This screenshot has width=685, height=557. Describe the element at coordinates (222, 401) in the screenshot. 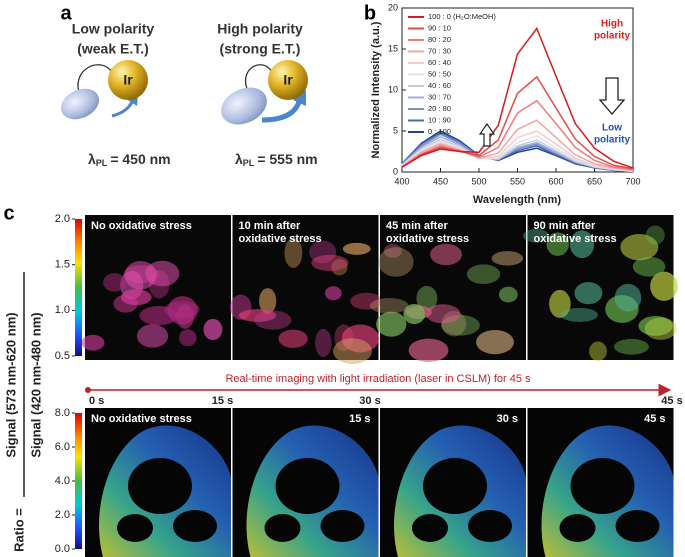

I see `time-label: 15 s` at that location.